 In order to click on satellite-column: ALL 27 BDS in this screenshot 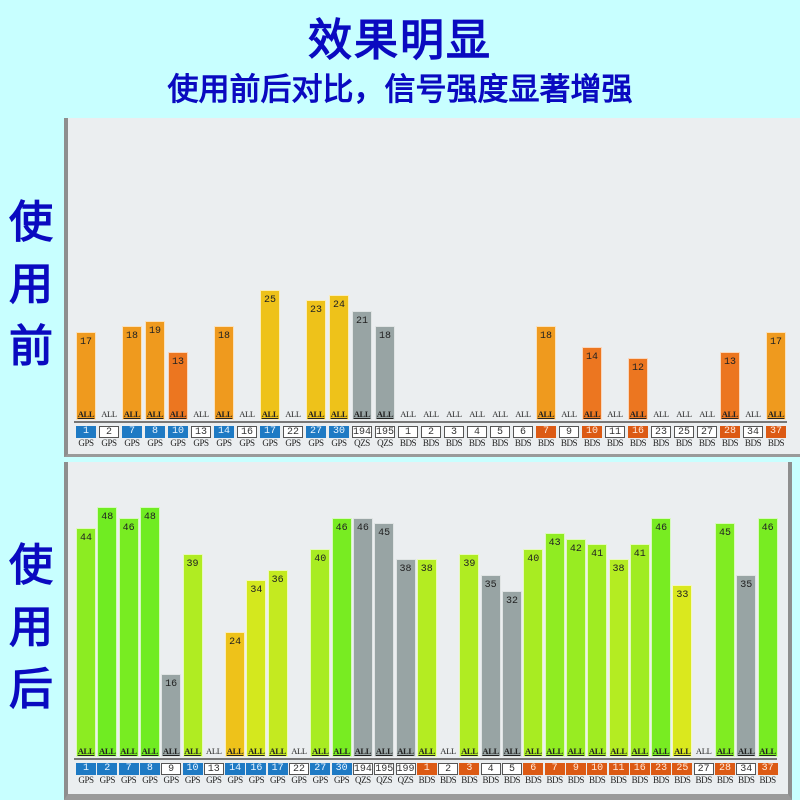, I will do `click(704, 628)`.